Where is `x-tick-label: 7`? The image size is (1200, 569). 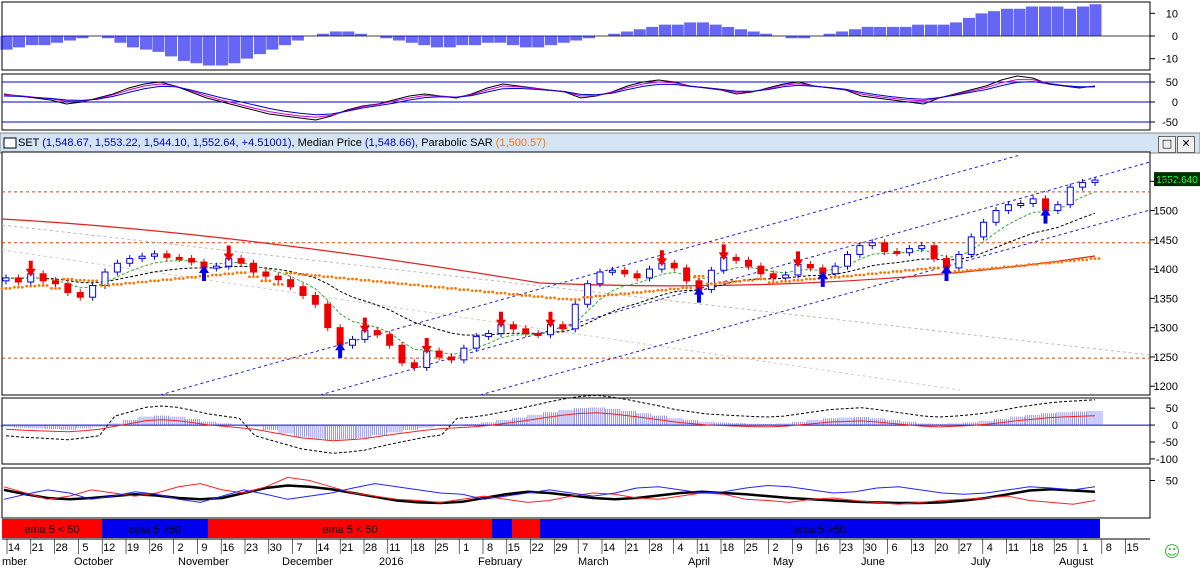 x-tick-label: 7 is located at coordinates (585, 548).